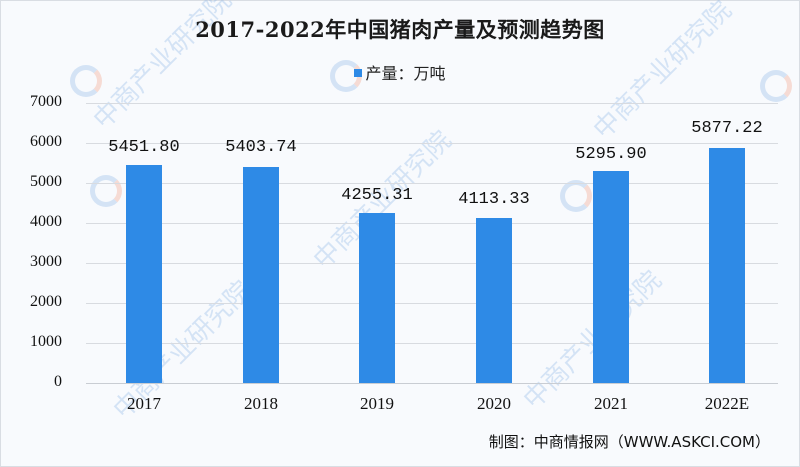 This screenshot has height=467, width=800. What do you see at coordinates (358, 72) in the screenshot?
I see `legend-swatch-icon` at bounding box center [358, 72].